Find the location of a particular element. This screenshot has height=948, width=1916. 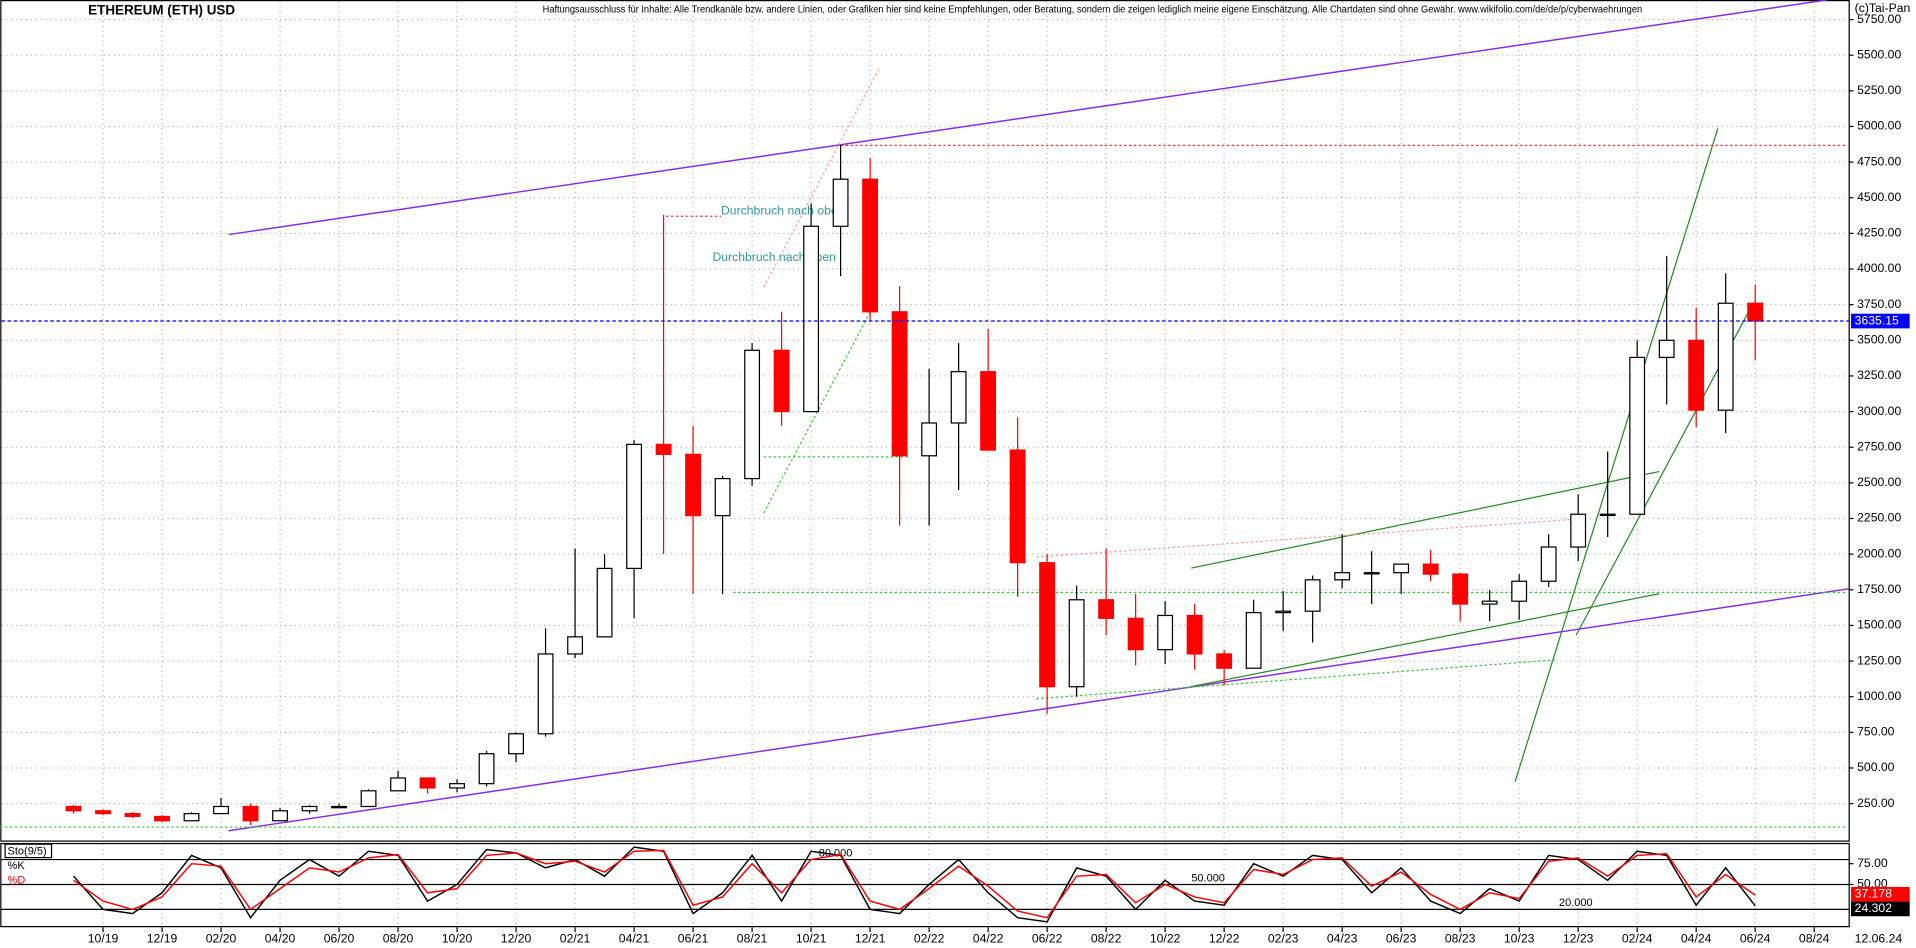

x-tick-label: 04/24 is located at coordinates (1696, 939).